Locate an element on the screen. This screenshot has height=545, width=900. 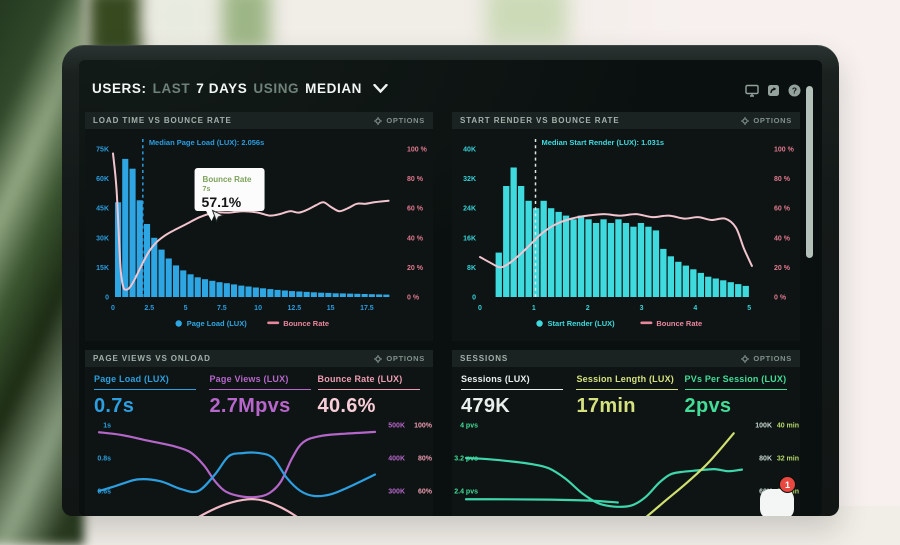
svg-text: 57.1% is located at coordinates (222, 202).